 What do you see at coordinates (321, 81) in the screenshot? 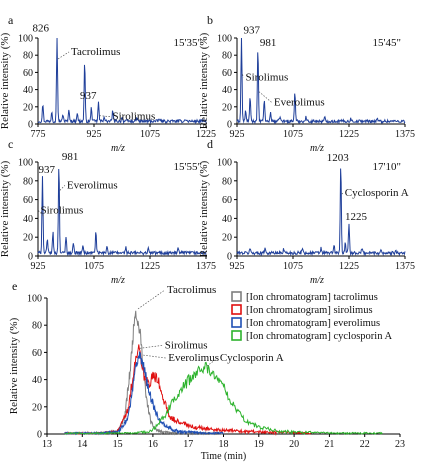
I see `spectrum-line-b` at bounding box center [321, 81].